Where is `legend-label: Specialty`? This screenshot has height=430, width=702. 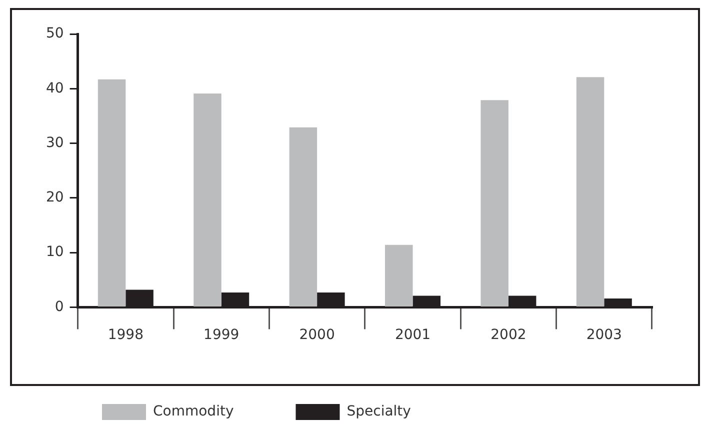 legend-label: Specialty is located at coordinates (378, 412).